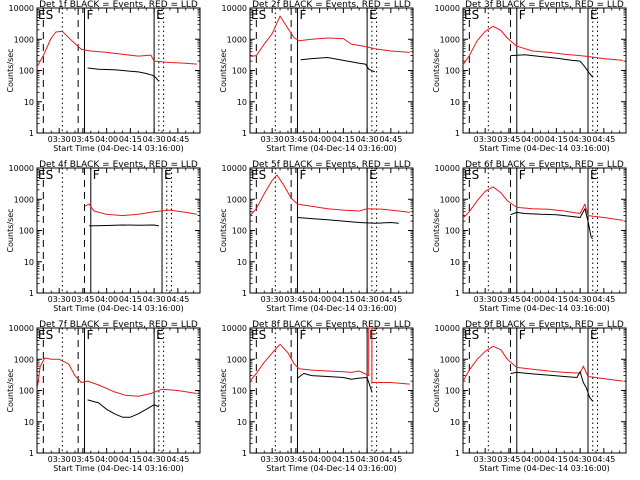 The width and height of the screenshot is (640, 480). Describe the element at coordinates (331, 165) in the screenshot. I see `panel-title: Det 5f BLACK = Events, RED = LLD` at that location.